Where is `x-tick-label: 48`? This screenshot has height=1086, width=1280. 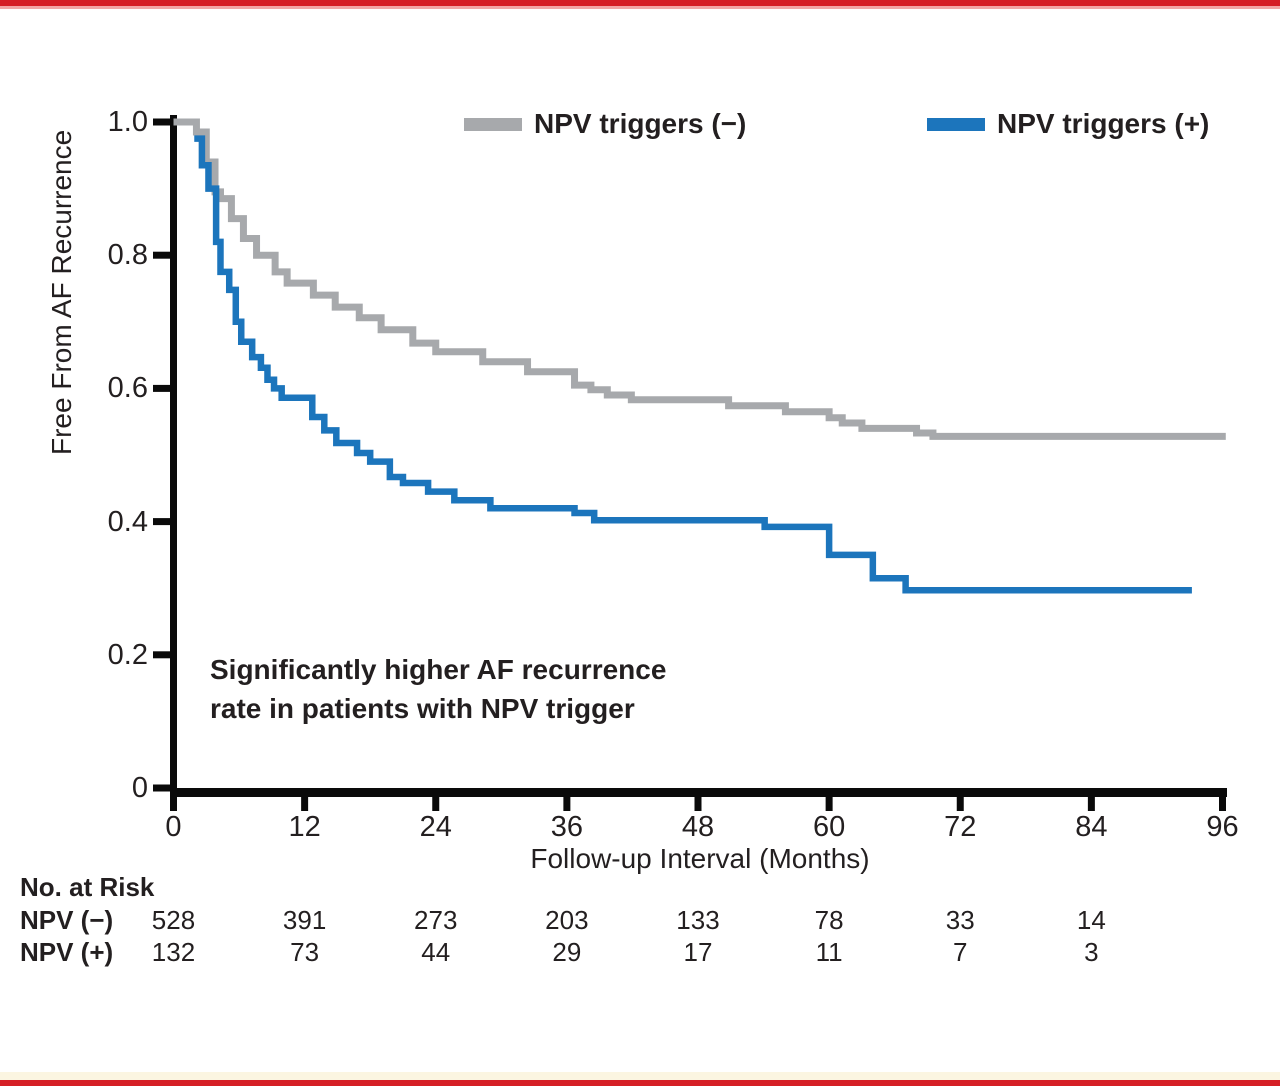
x-tick-label: 48 is located at coordinates (698, 827).